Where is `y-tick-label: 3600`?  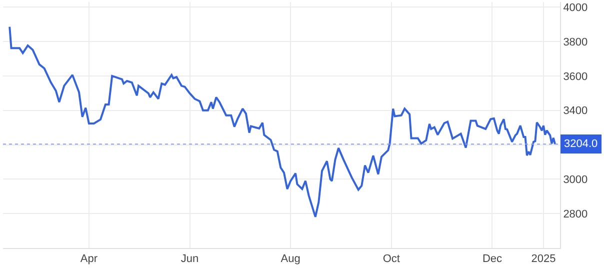
y-tick-label: 3600 is located at coordinates (575, 76).